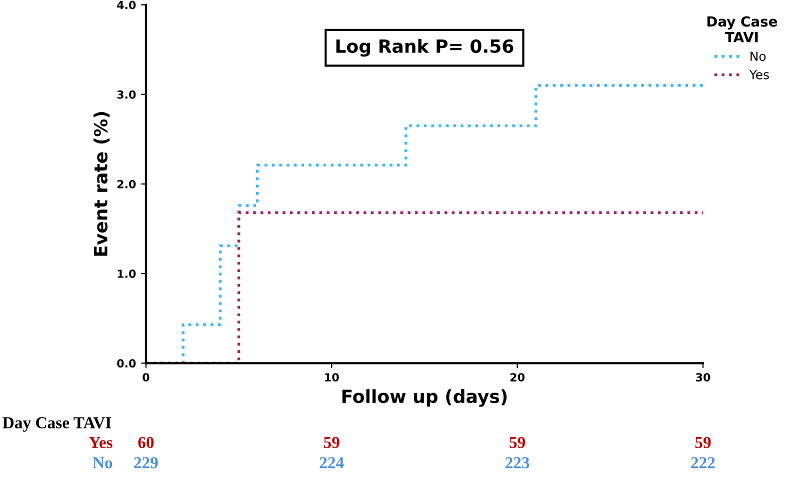 The image size is (789, 481). What do you see at coordinates (758, 56) in the screenshot?
I see `legend-label: No` at bounding box center [758, 56].